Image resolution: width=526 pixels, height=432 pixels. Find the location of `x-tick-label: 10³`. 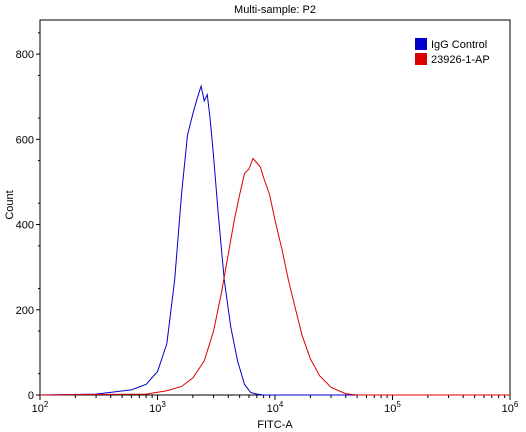

x-tick-label: 10³ is located at coordinates (157, 407).